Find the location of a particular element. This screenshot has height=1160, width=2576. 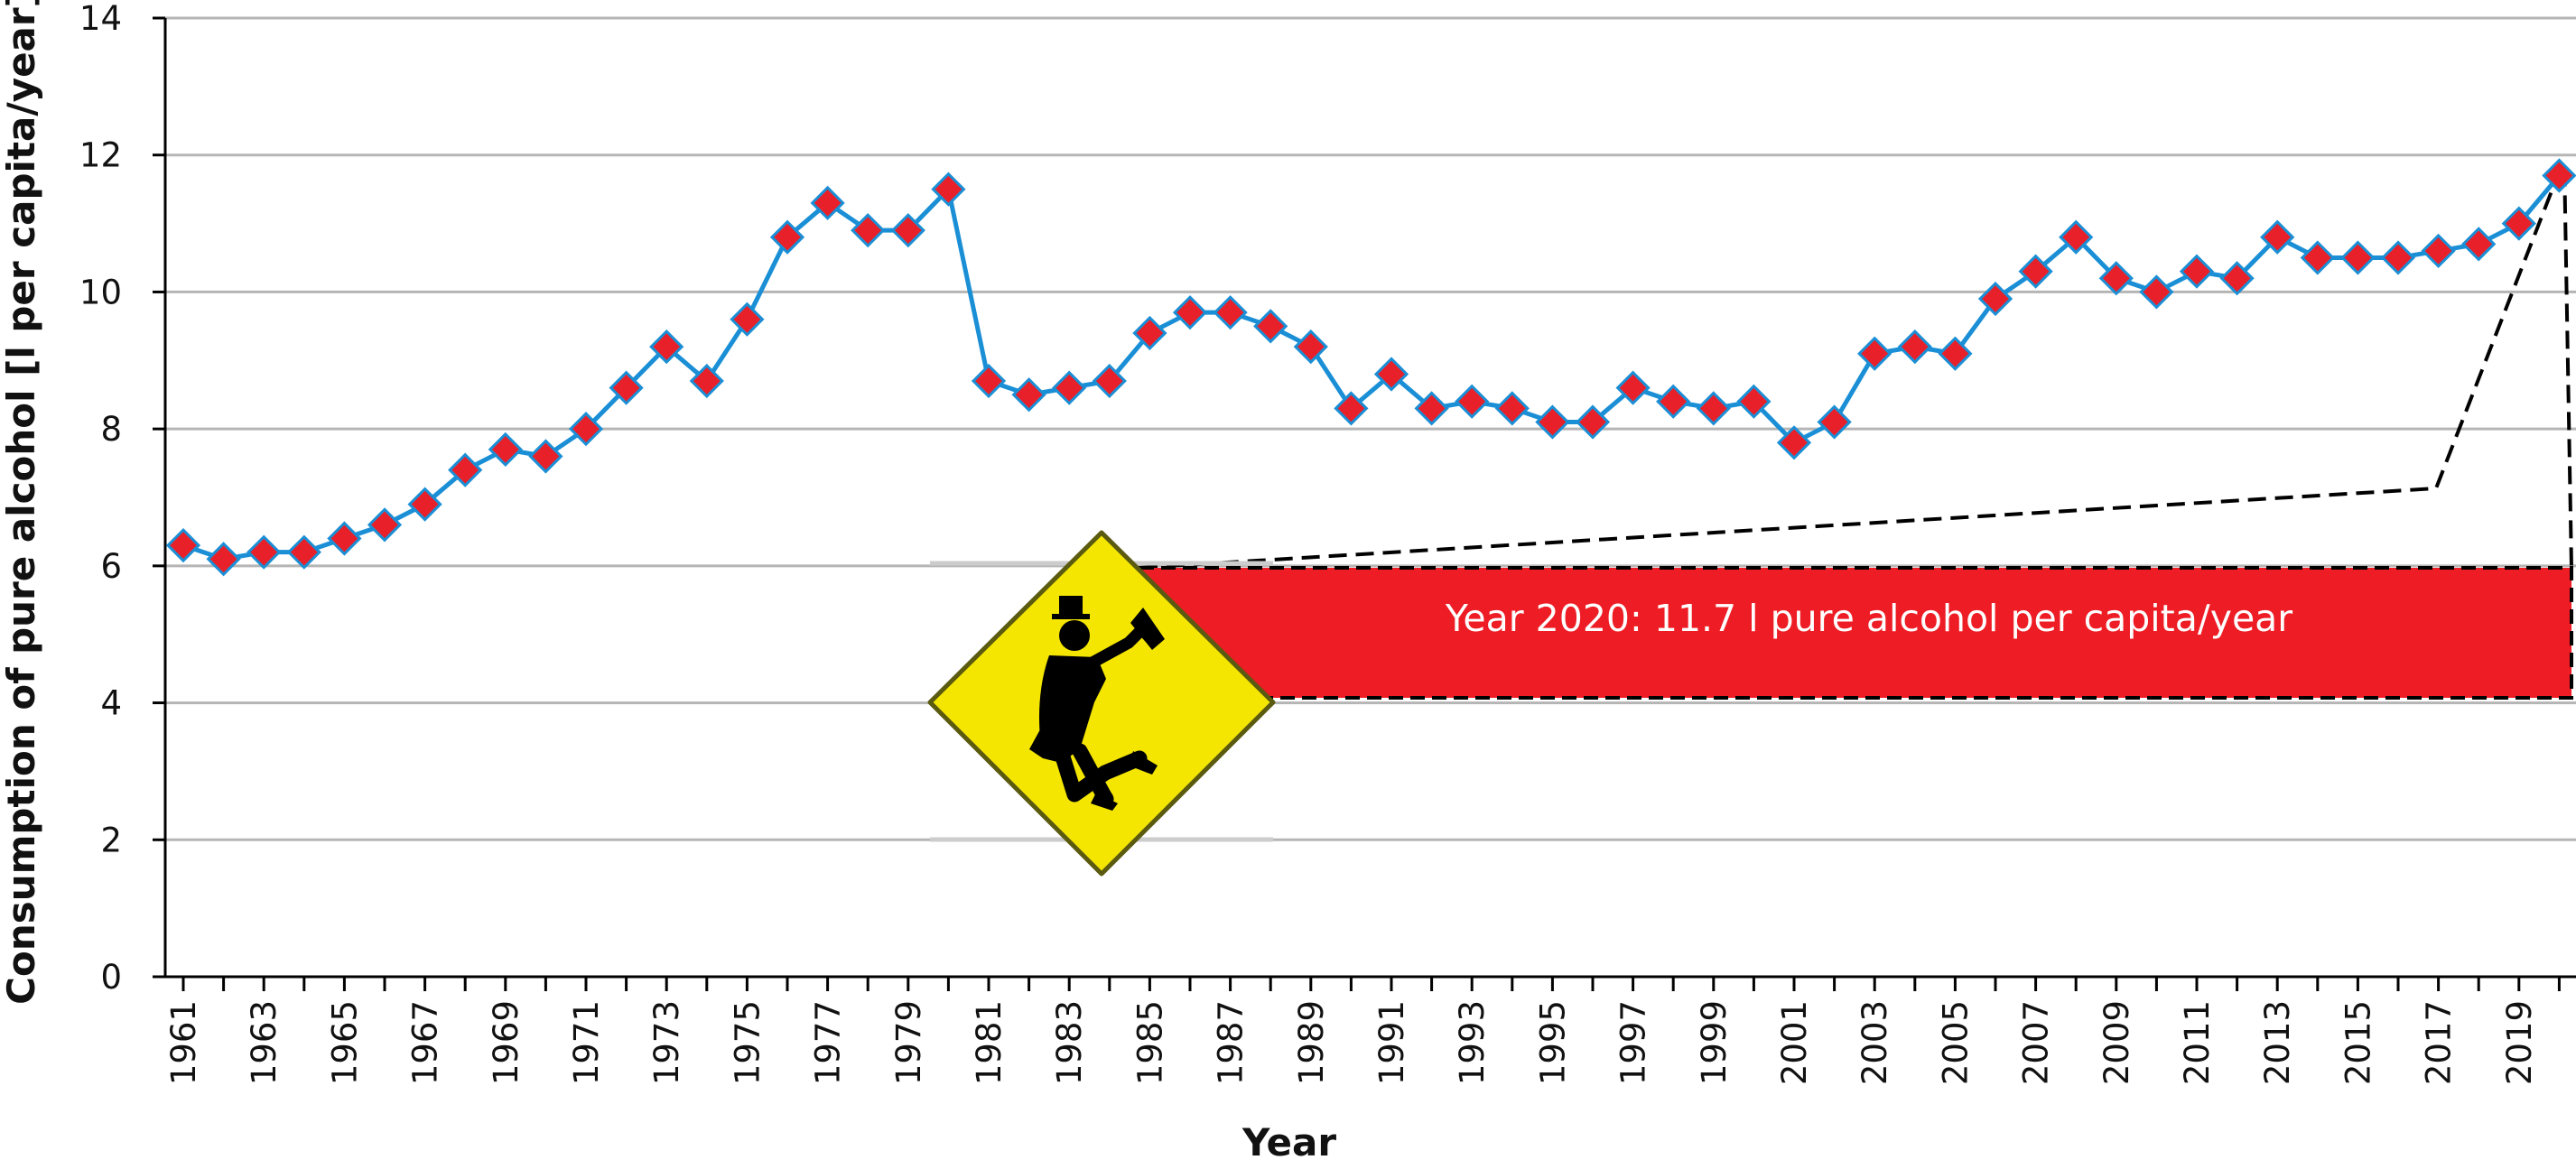

annotation-box is located at coordinates (1855, 633).